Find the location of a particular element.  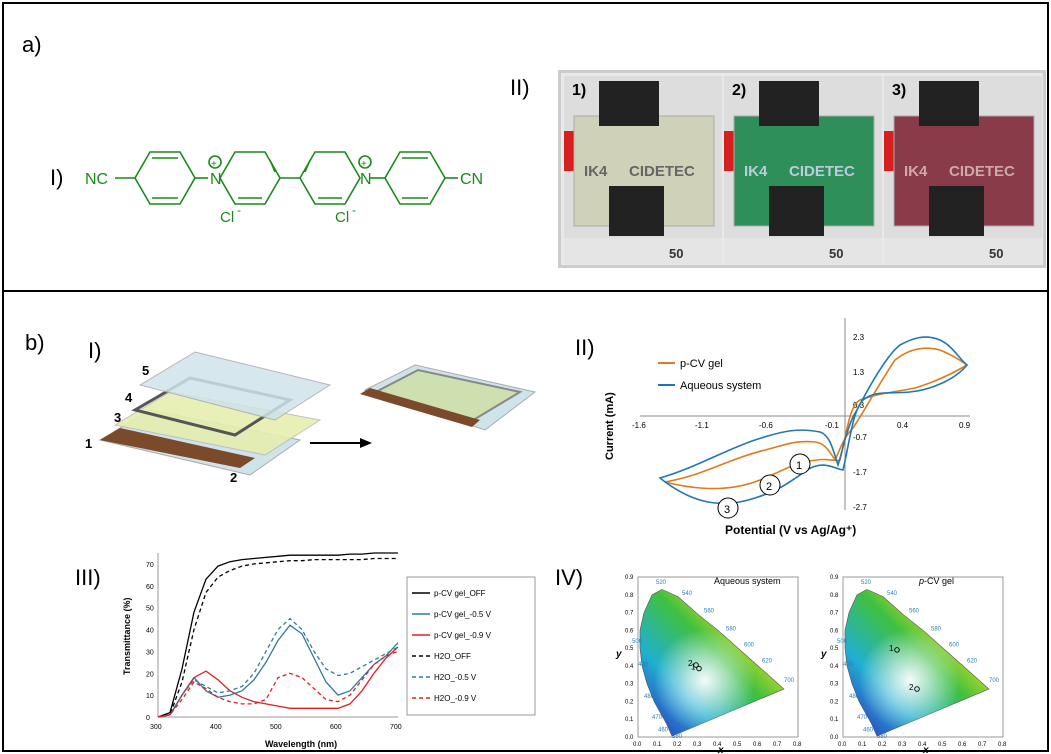

cv-ytick: 2.3 is located at coordinates (859, 337).